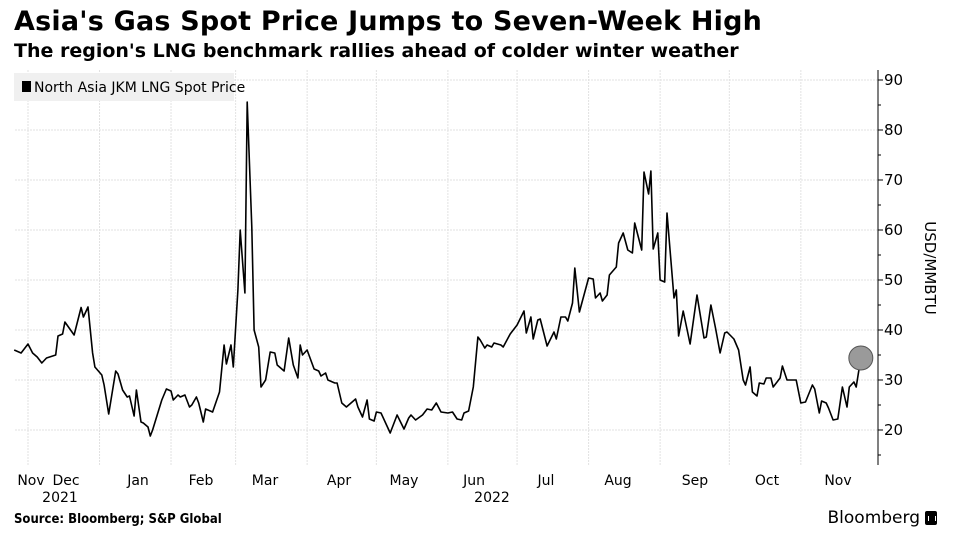 The height and width of the screenshot is (543, 955). Describe the element at coordinates (118, 519) in the screenshot. I see `source-note: Source: Bloomberg; S&P Global` at that location.